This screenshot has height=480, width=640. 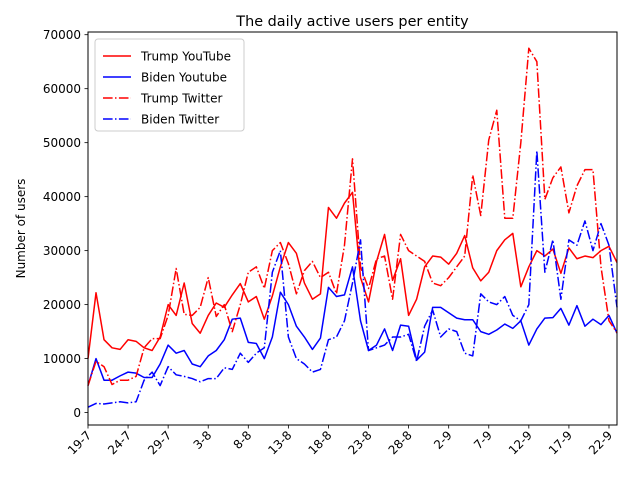 I want to click on y-tick-label: 30000, so click(x=62, y=251).